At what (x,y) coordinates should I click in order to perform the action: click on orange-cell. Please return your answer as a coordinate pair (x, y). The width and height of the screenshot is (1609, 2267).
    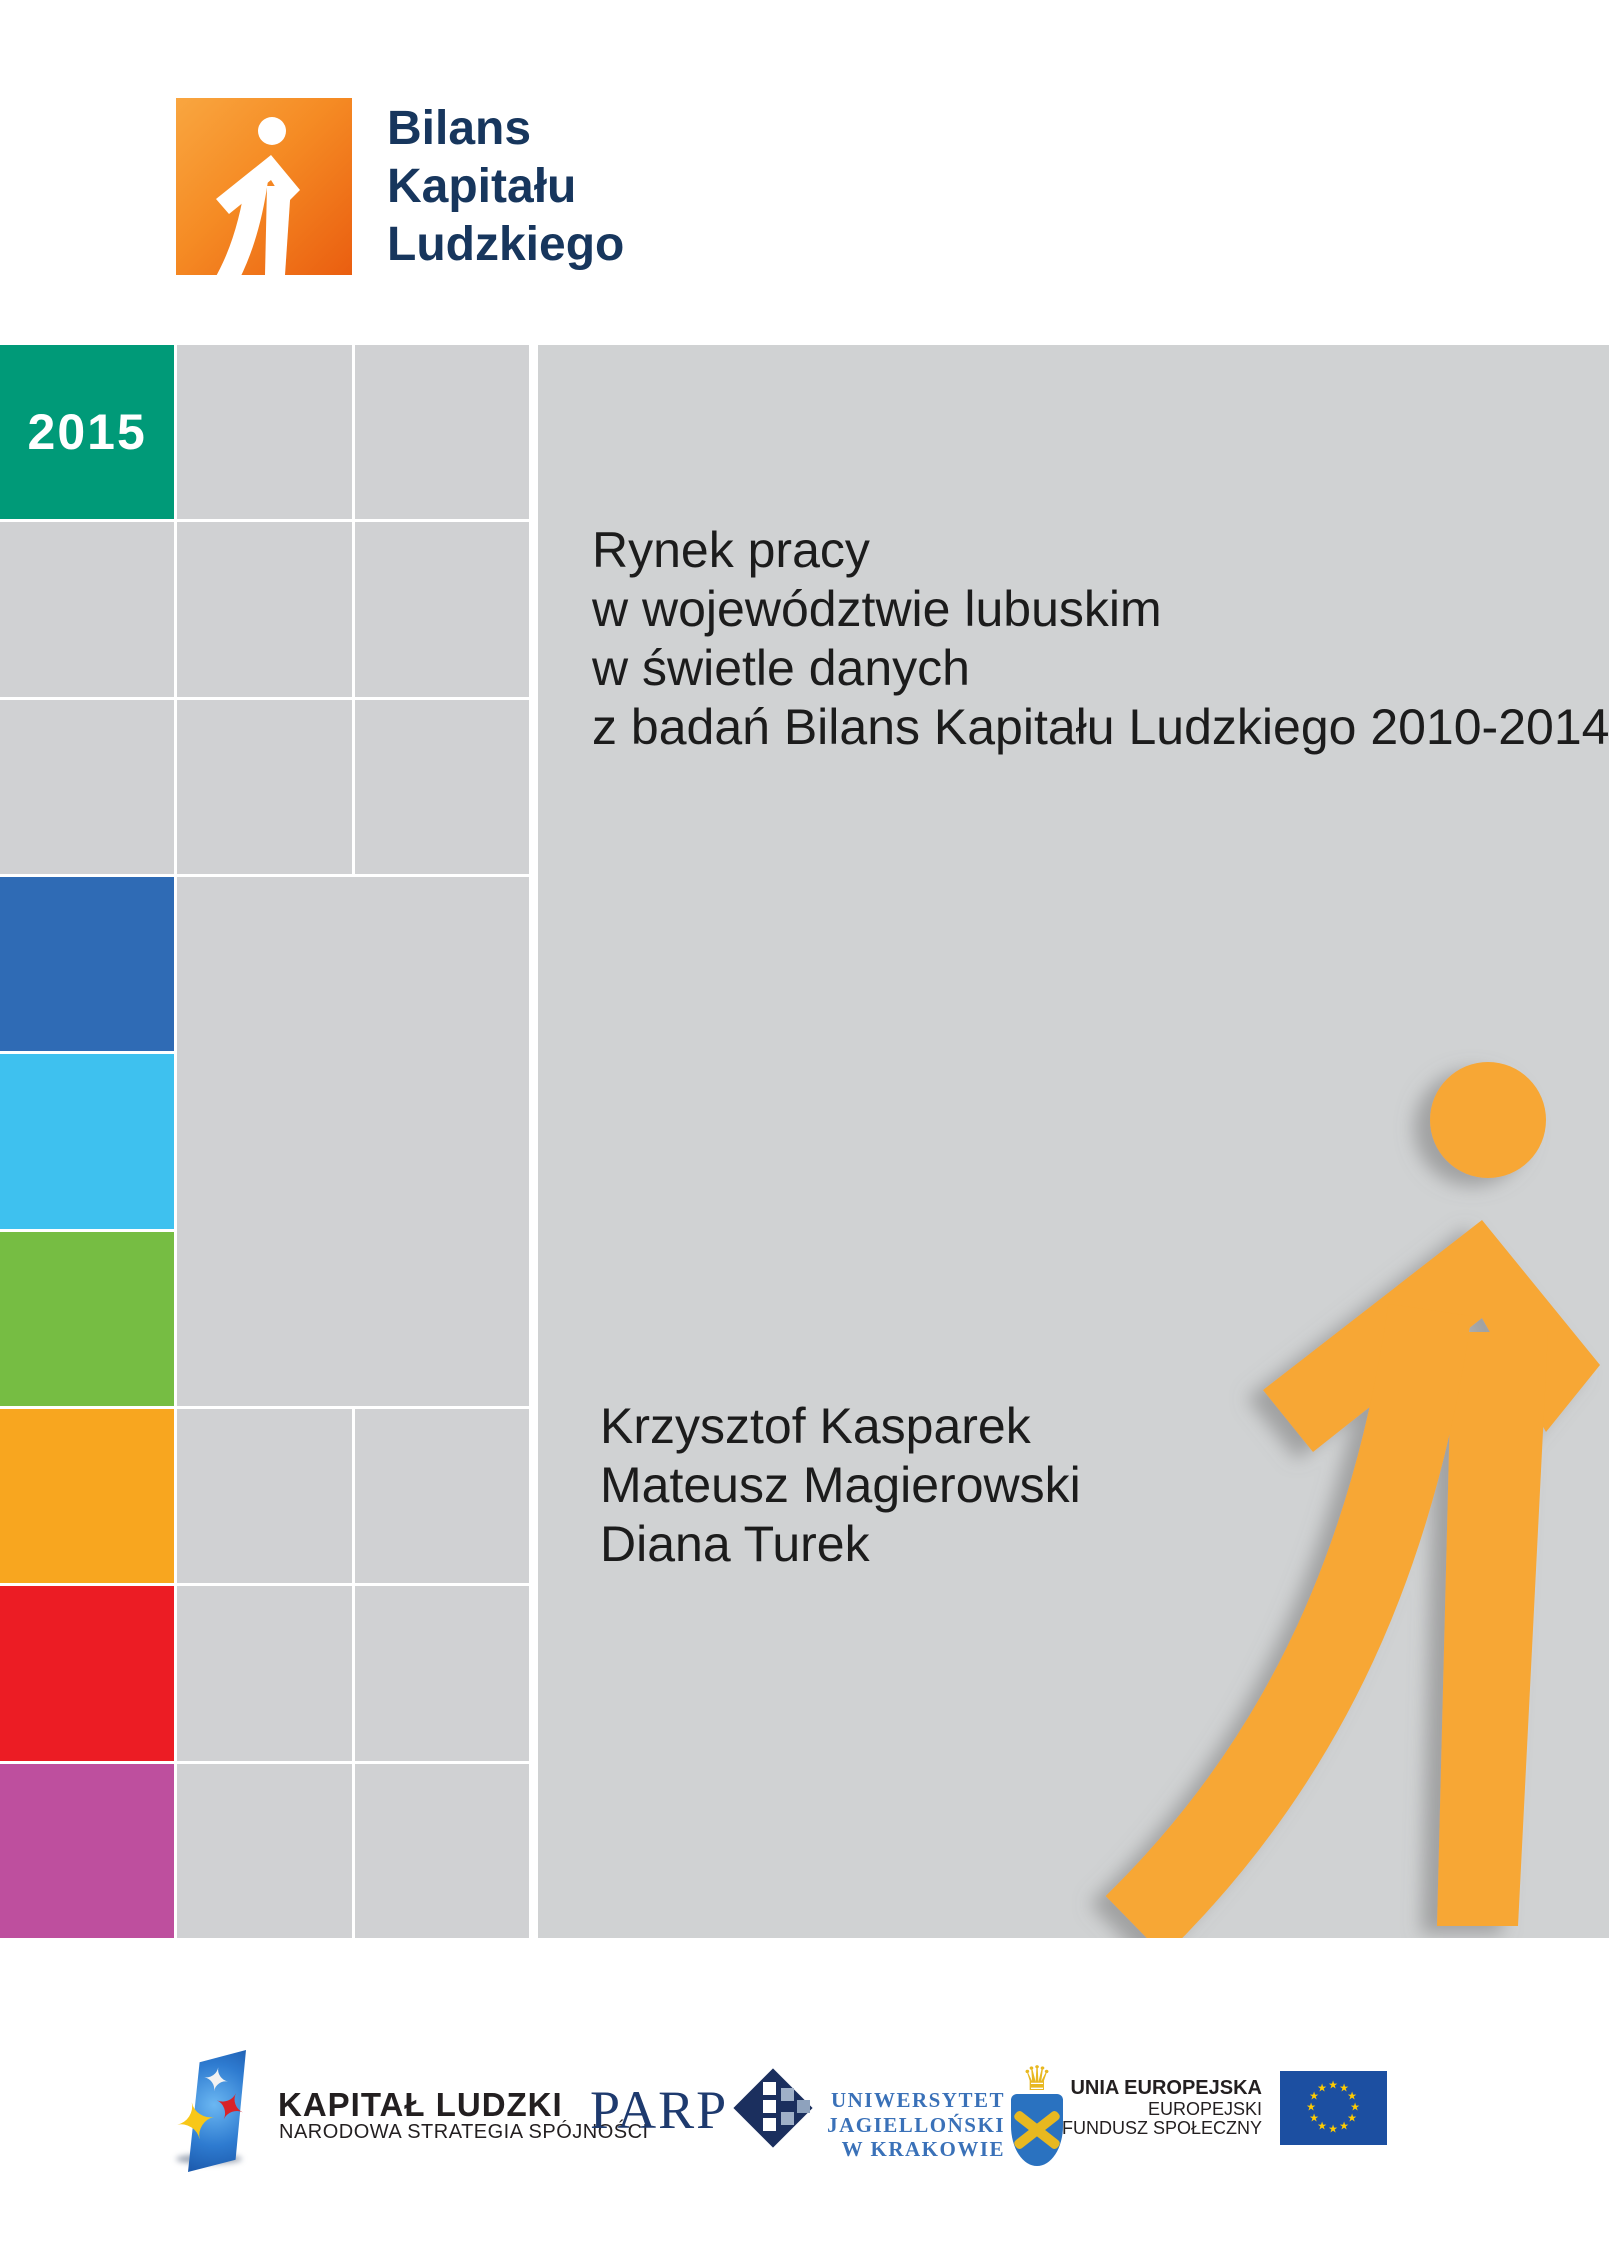
    Looking at the image, I should click on (87, 1496).